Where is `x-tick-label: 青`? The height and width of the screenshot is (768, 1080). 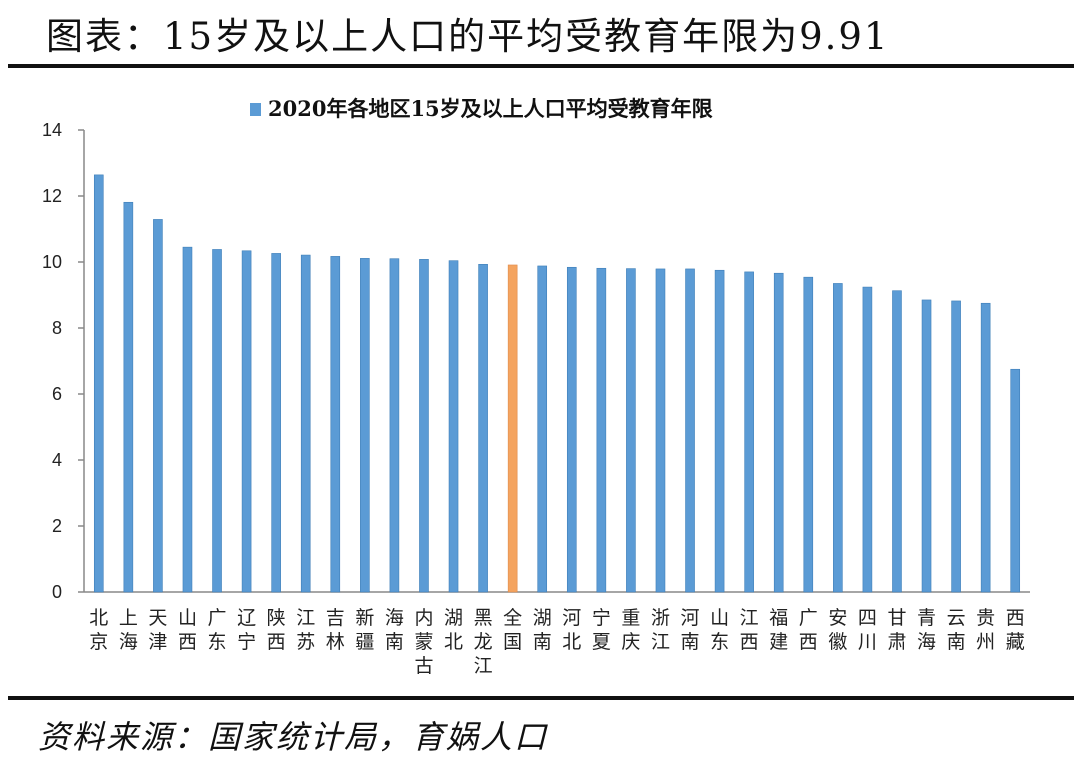 x-tick-label: 青 is located at coordinates (926, 618).